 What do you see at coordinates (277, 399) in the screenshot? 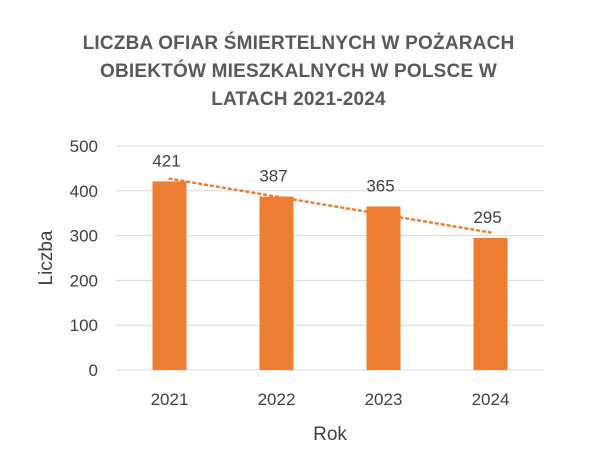
I see `x-tick-label: 2022` at bounding box center [277, 399].